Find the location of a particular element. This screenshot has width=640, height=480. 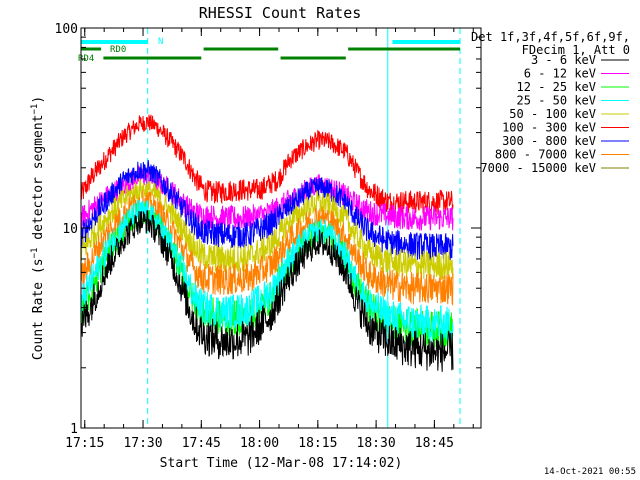

legend-label-5: 100 - 300 keV is located at coordinates (549, 128).